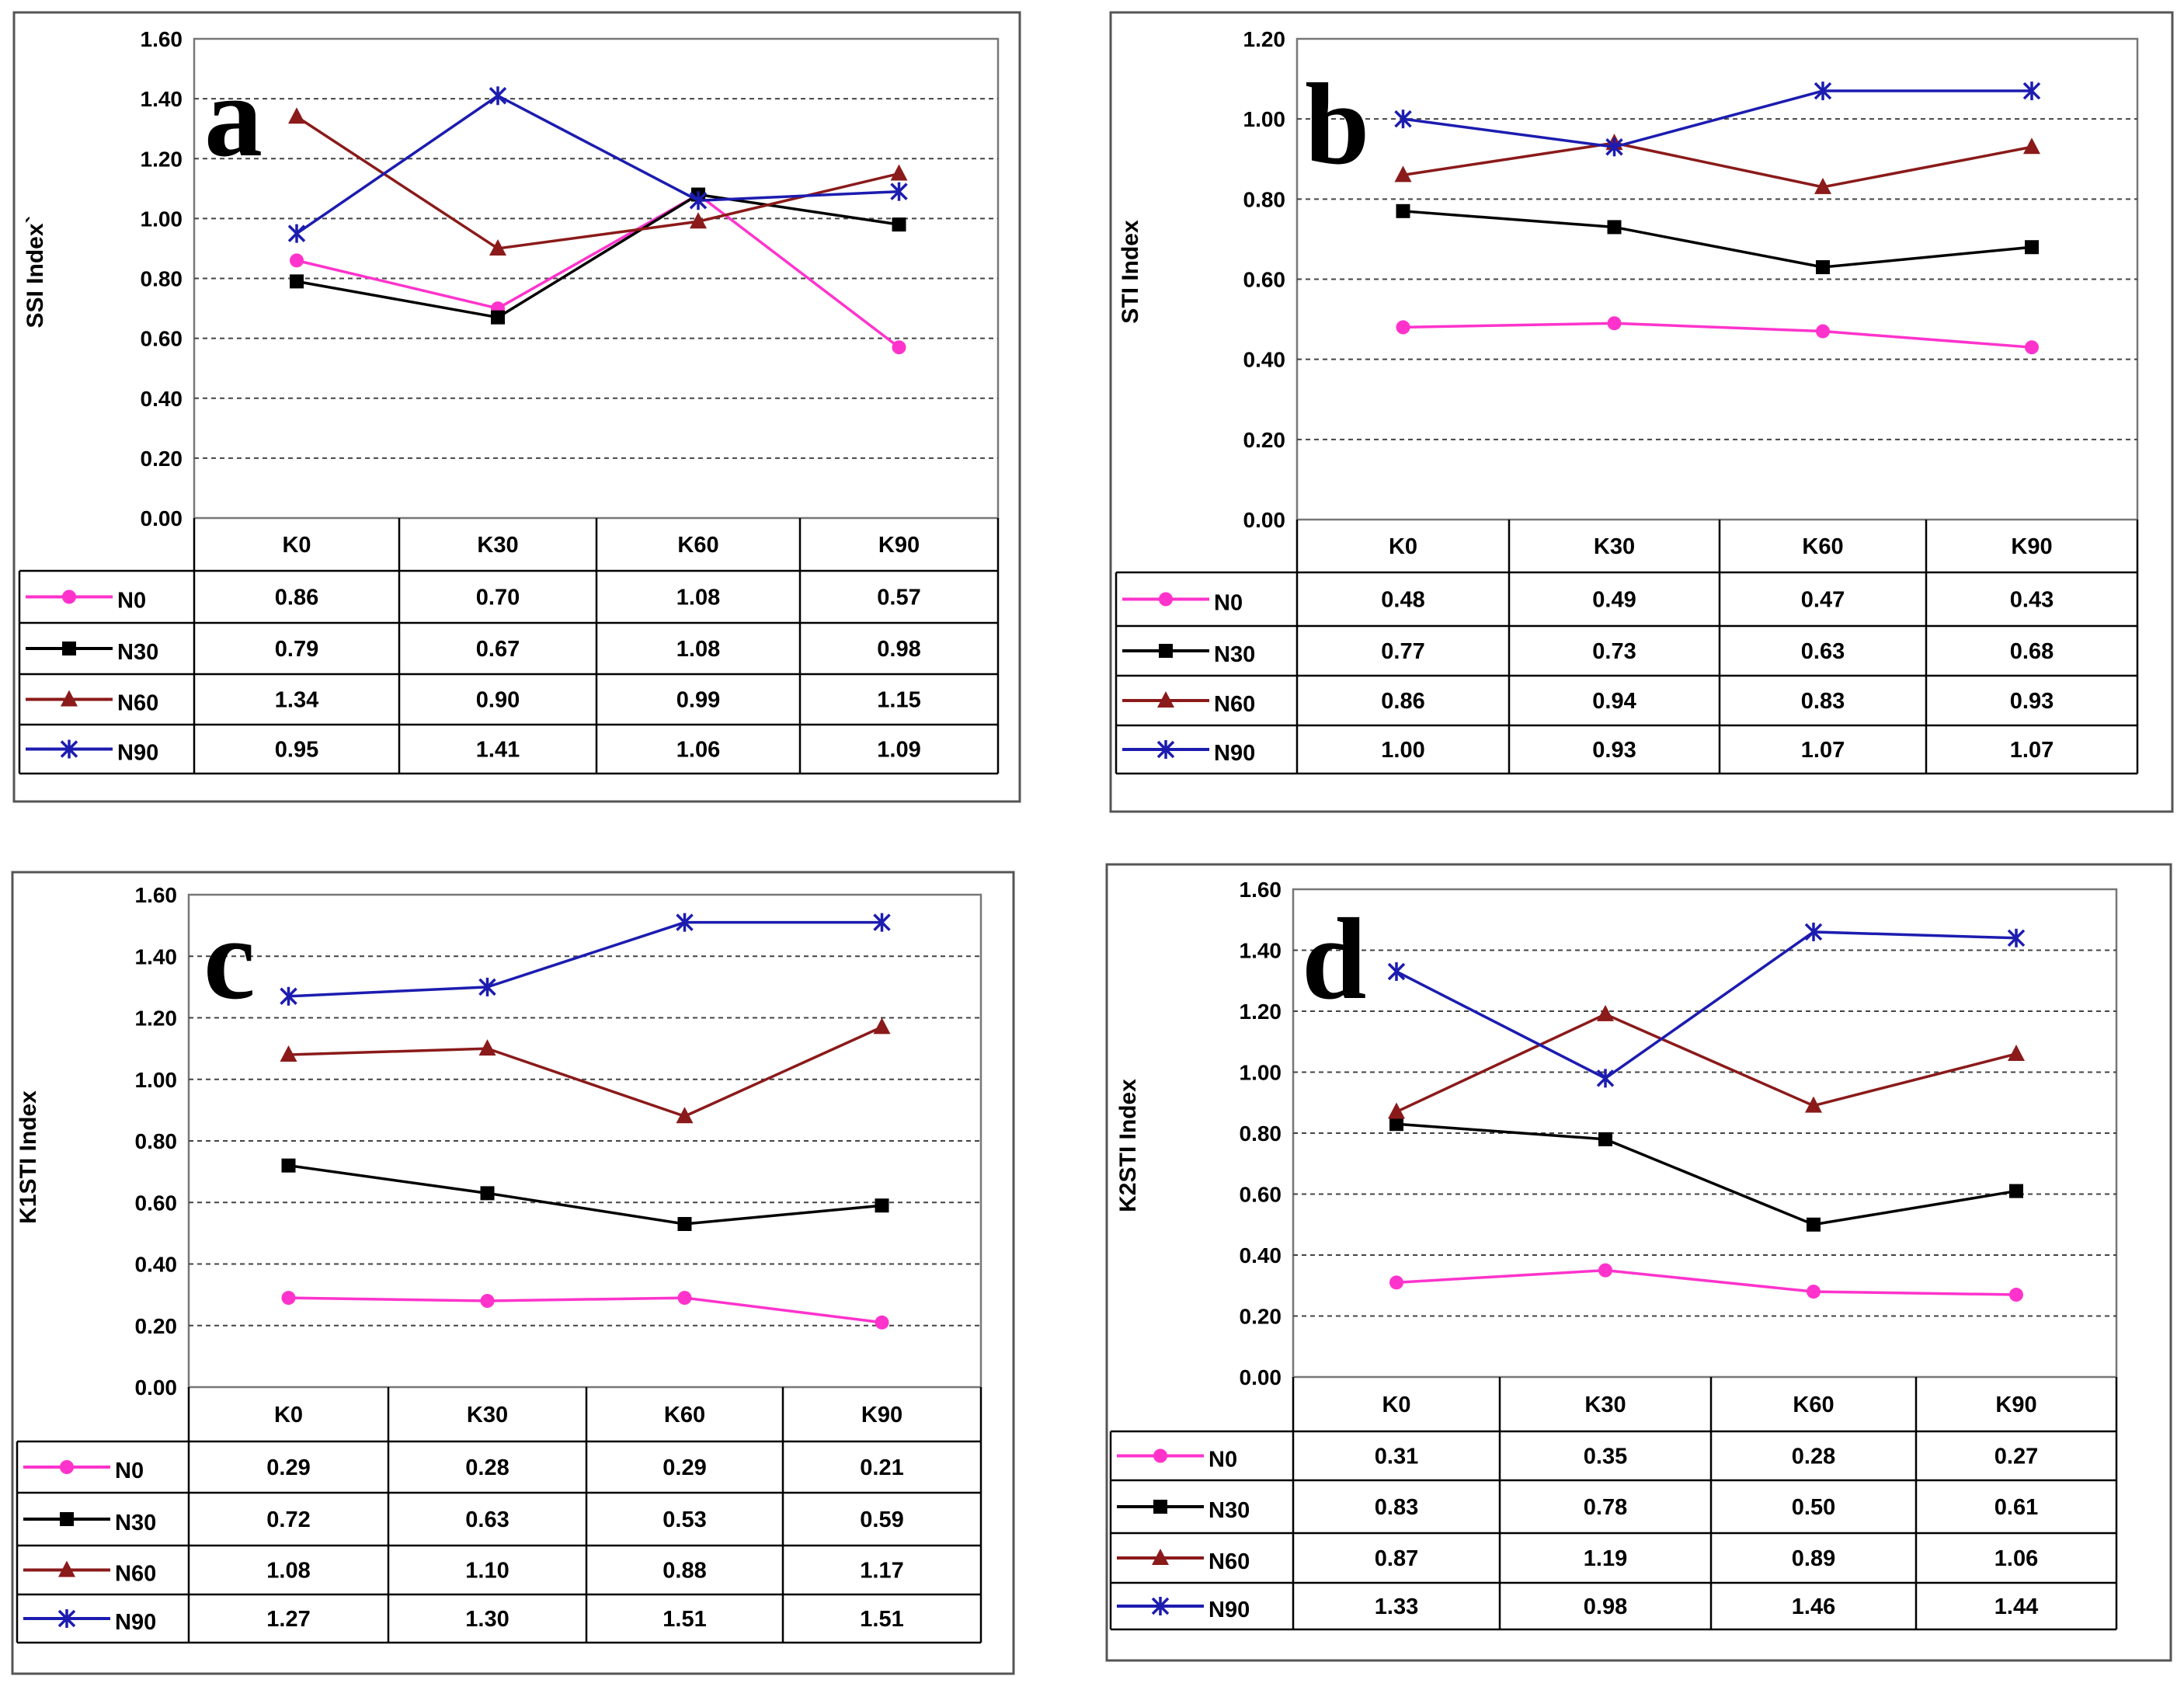 Image resolution: width=2184 pixels, height=1683 pixels. Describe the element at coordinates (157, 1080) in the screenshot. I see `y-tick-label: 1.00` at that location.